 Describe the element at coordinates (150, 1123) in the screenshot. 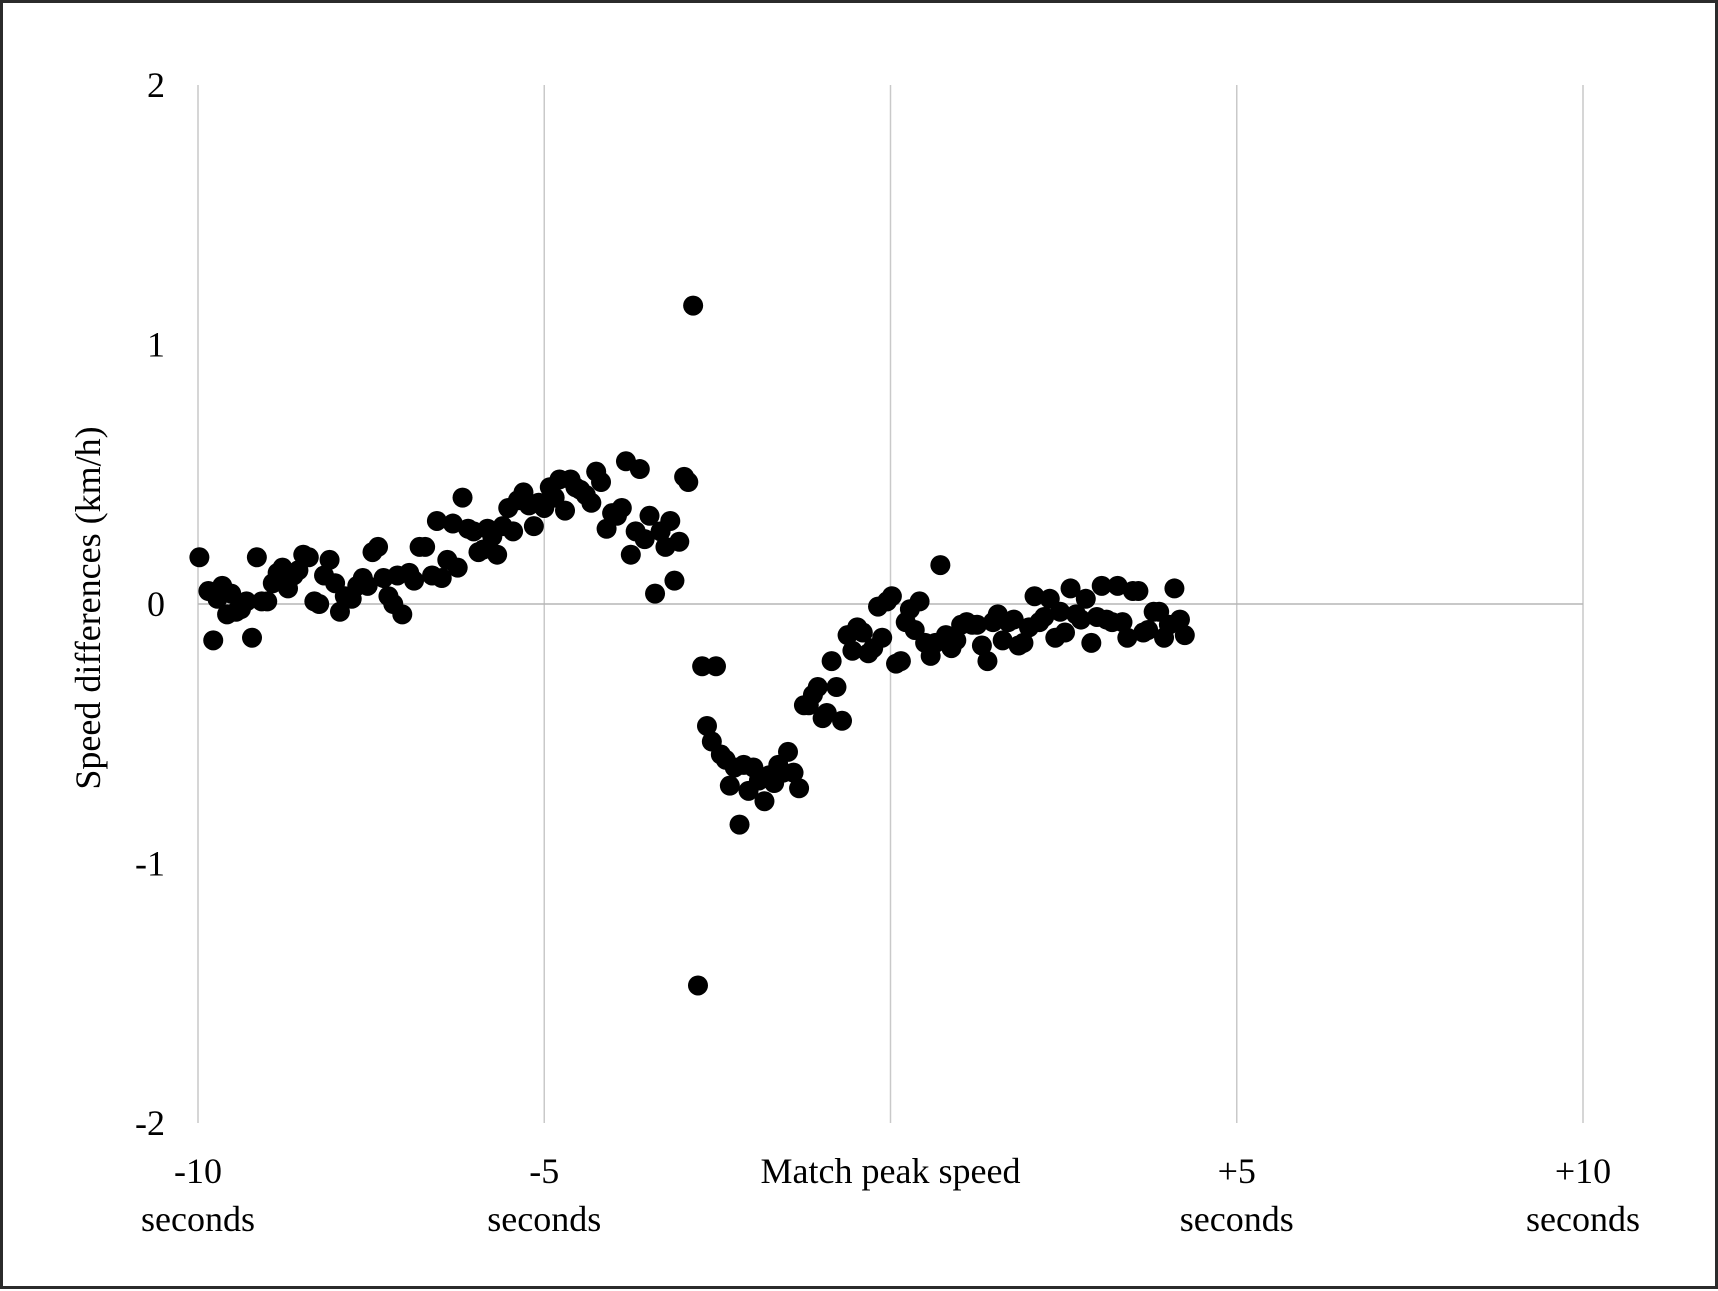

I see `y-tick-label: -2` at that location.